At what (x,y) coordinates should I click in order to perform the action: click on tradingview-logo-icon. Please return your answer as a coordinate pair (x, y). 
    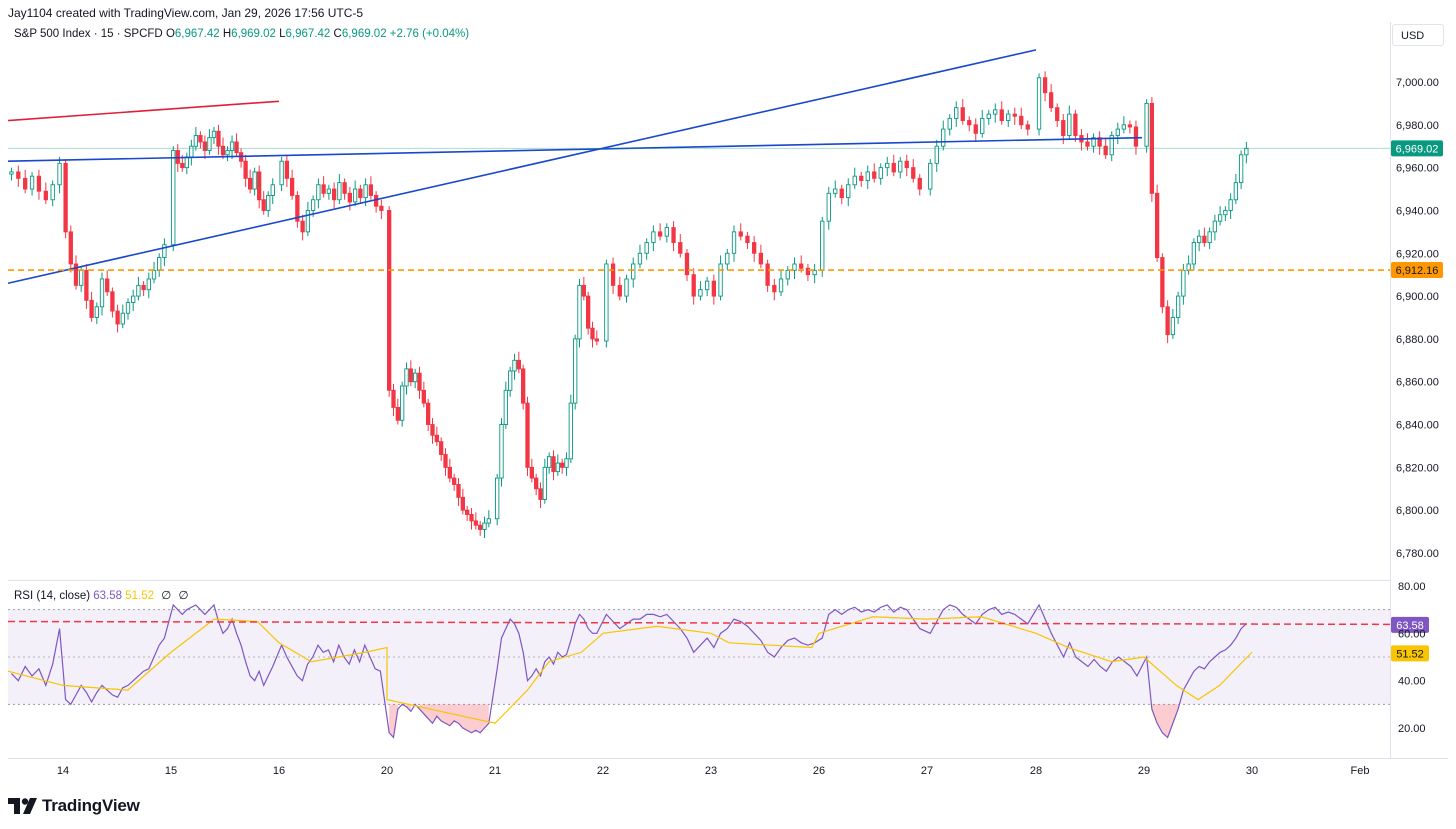
    Looking at the image, I should click on (22, 806).